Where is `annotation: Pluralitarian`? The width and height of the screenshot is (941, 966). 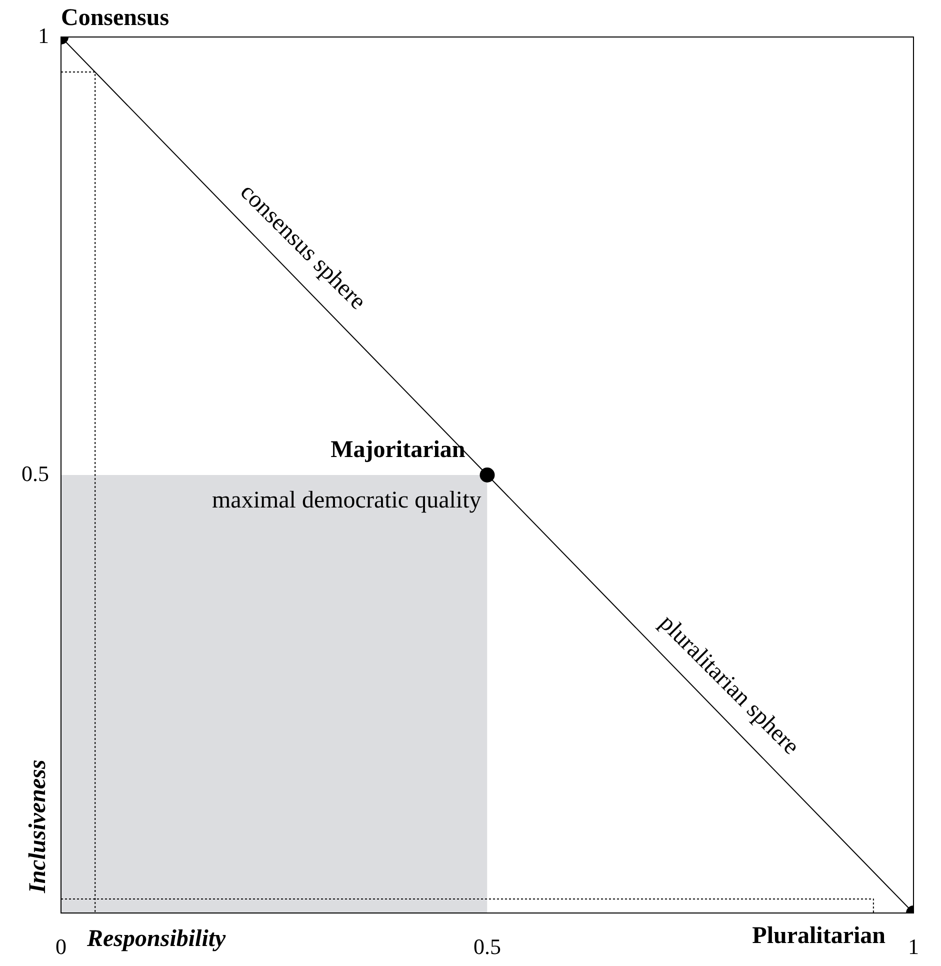 annotation: Pluralitarian is located at coordinates (819, 936).